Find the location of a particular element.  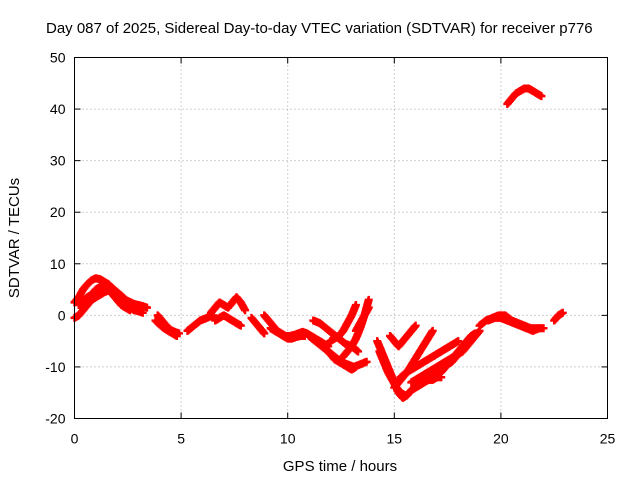

x-axis-title: GPS time / hours is located at coordinates (340, 466).